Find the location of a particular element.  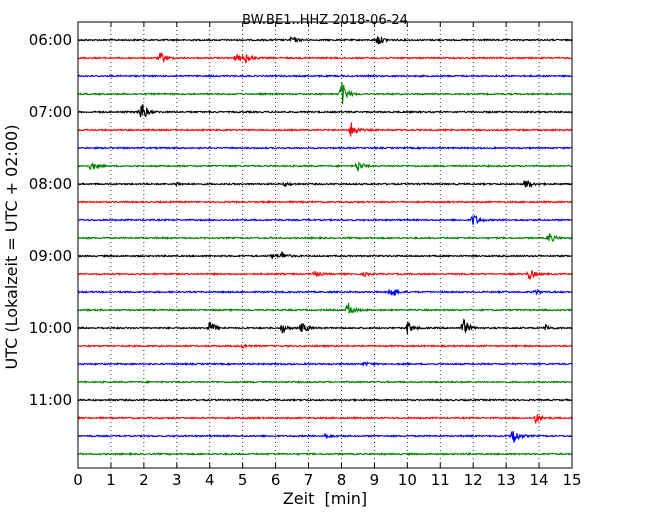

x-tick-label: 1 is located at coordinates (111, 480).